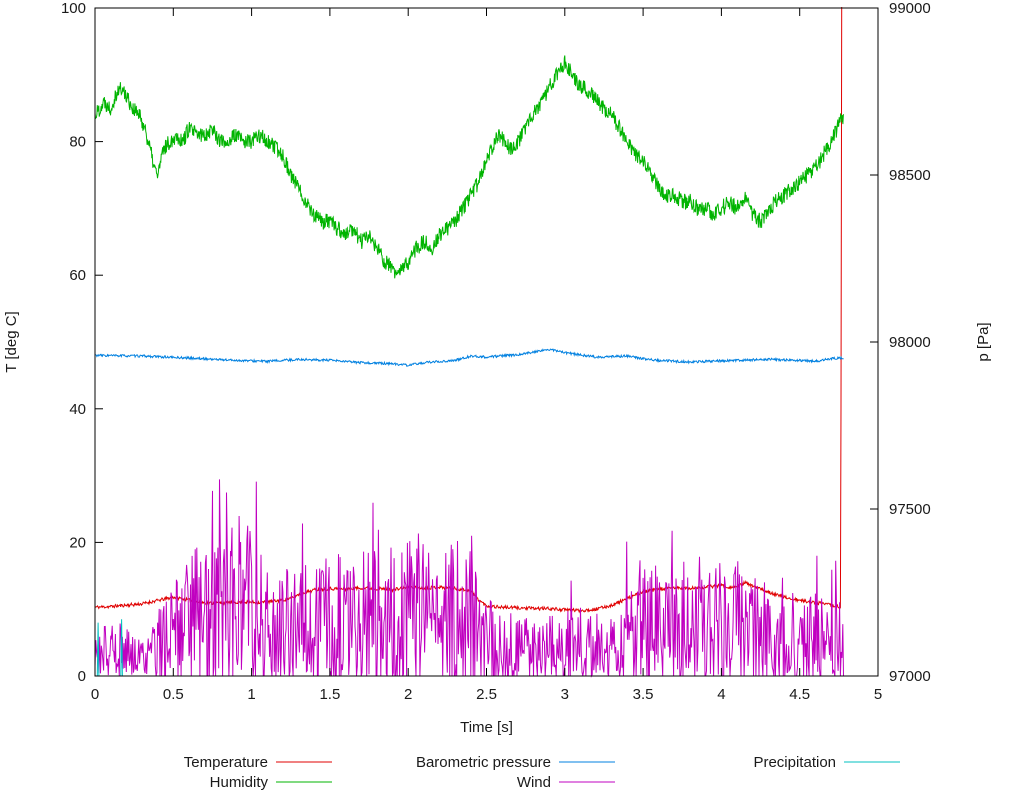 This screenshot has height=800, width=1024. Describe the element at coordinates (11, 341) in the screenshot. I see `y-axis-title-left: T [deg C]` at that location.